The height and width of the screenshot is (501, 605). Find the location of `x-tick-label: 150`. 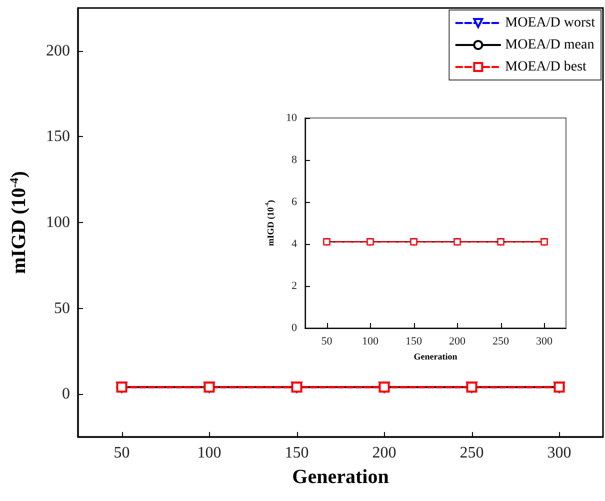

x-tick-label: 150 is located at coordinates (414, 342).